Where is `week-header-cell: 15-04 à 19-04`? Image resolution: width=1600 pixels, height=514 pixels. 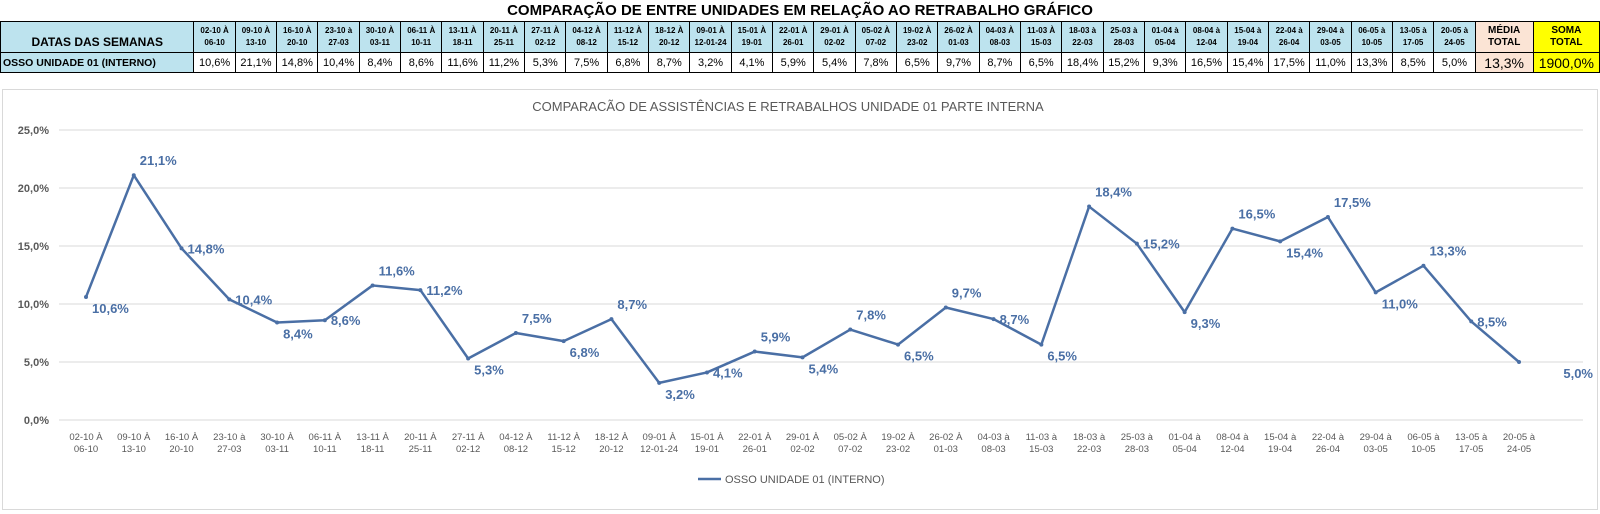
week-header-cell: 15-04 à 19-04 is located at coordinates (1247, 37).